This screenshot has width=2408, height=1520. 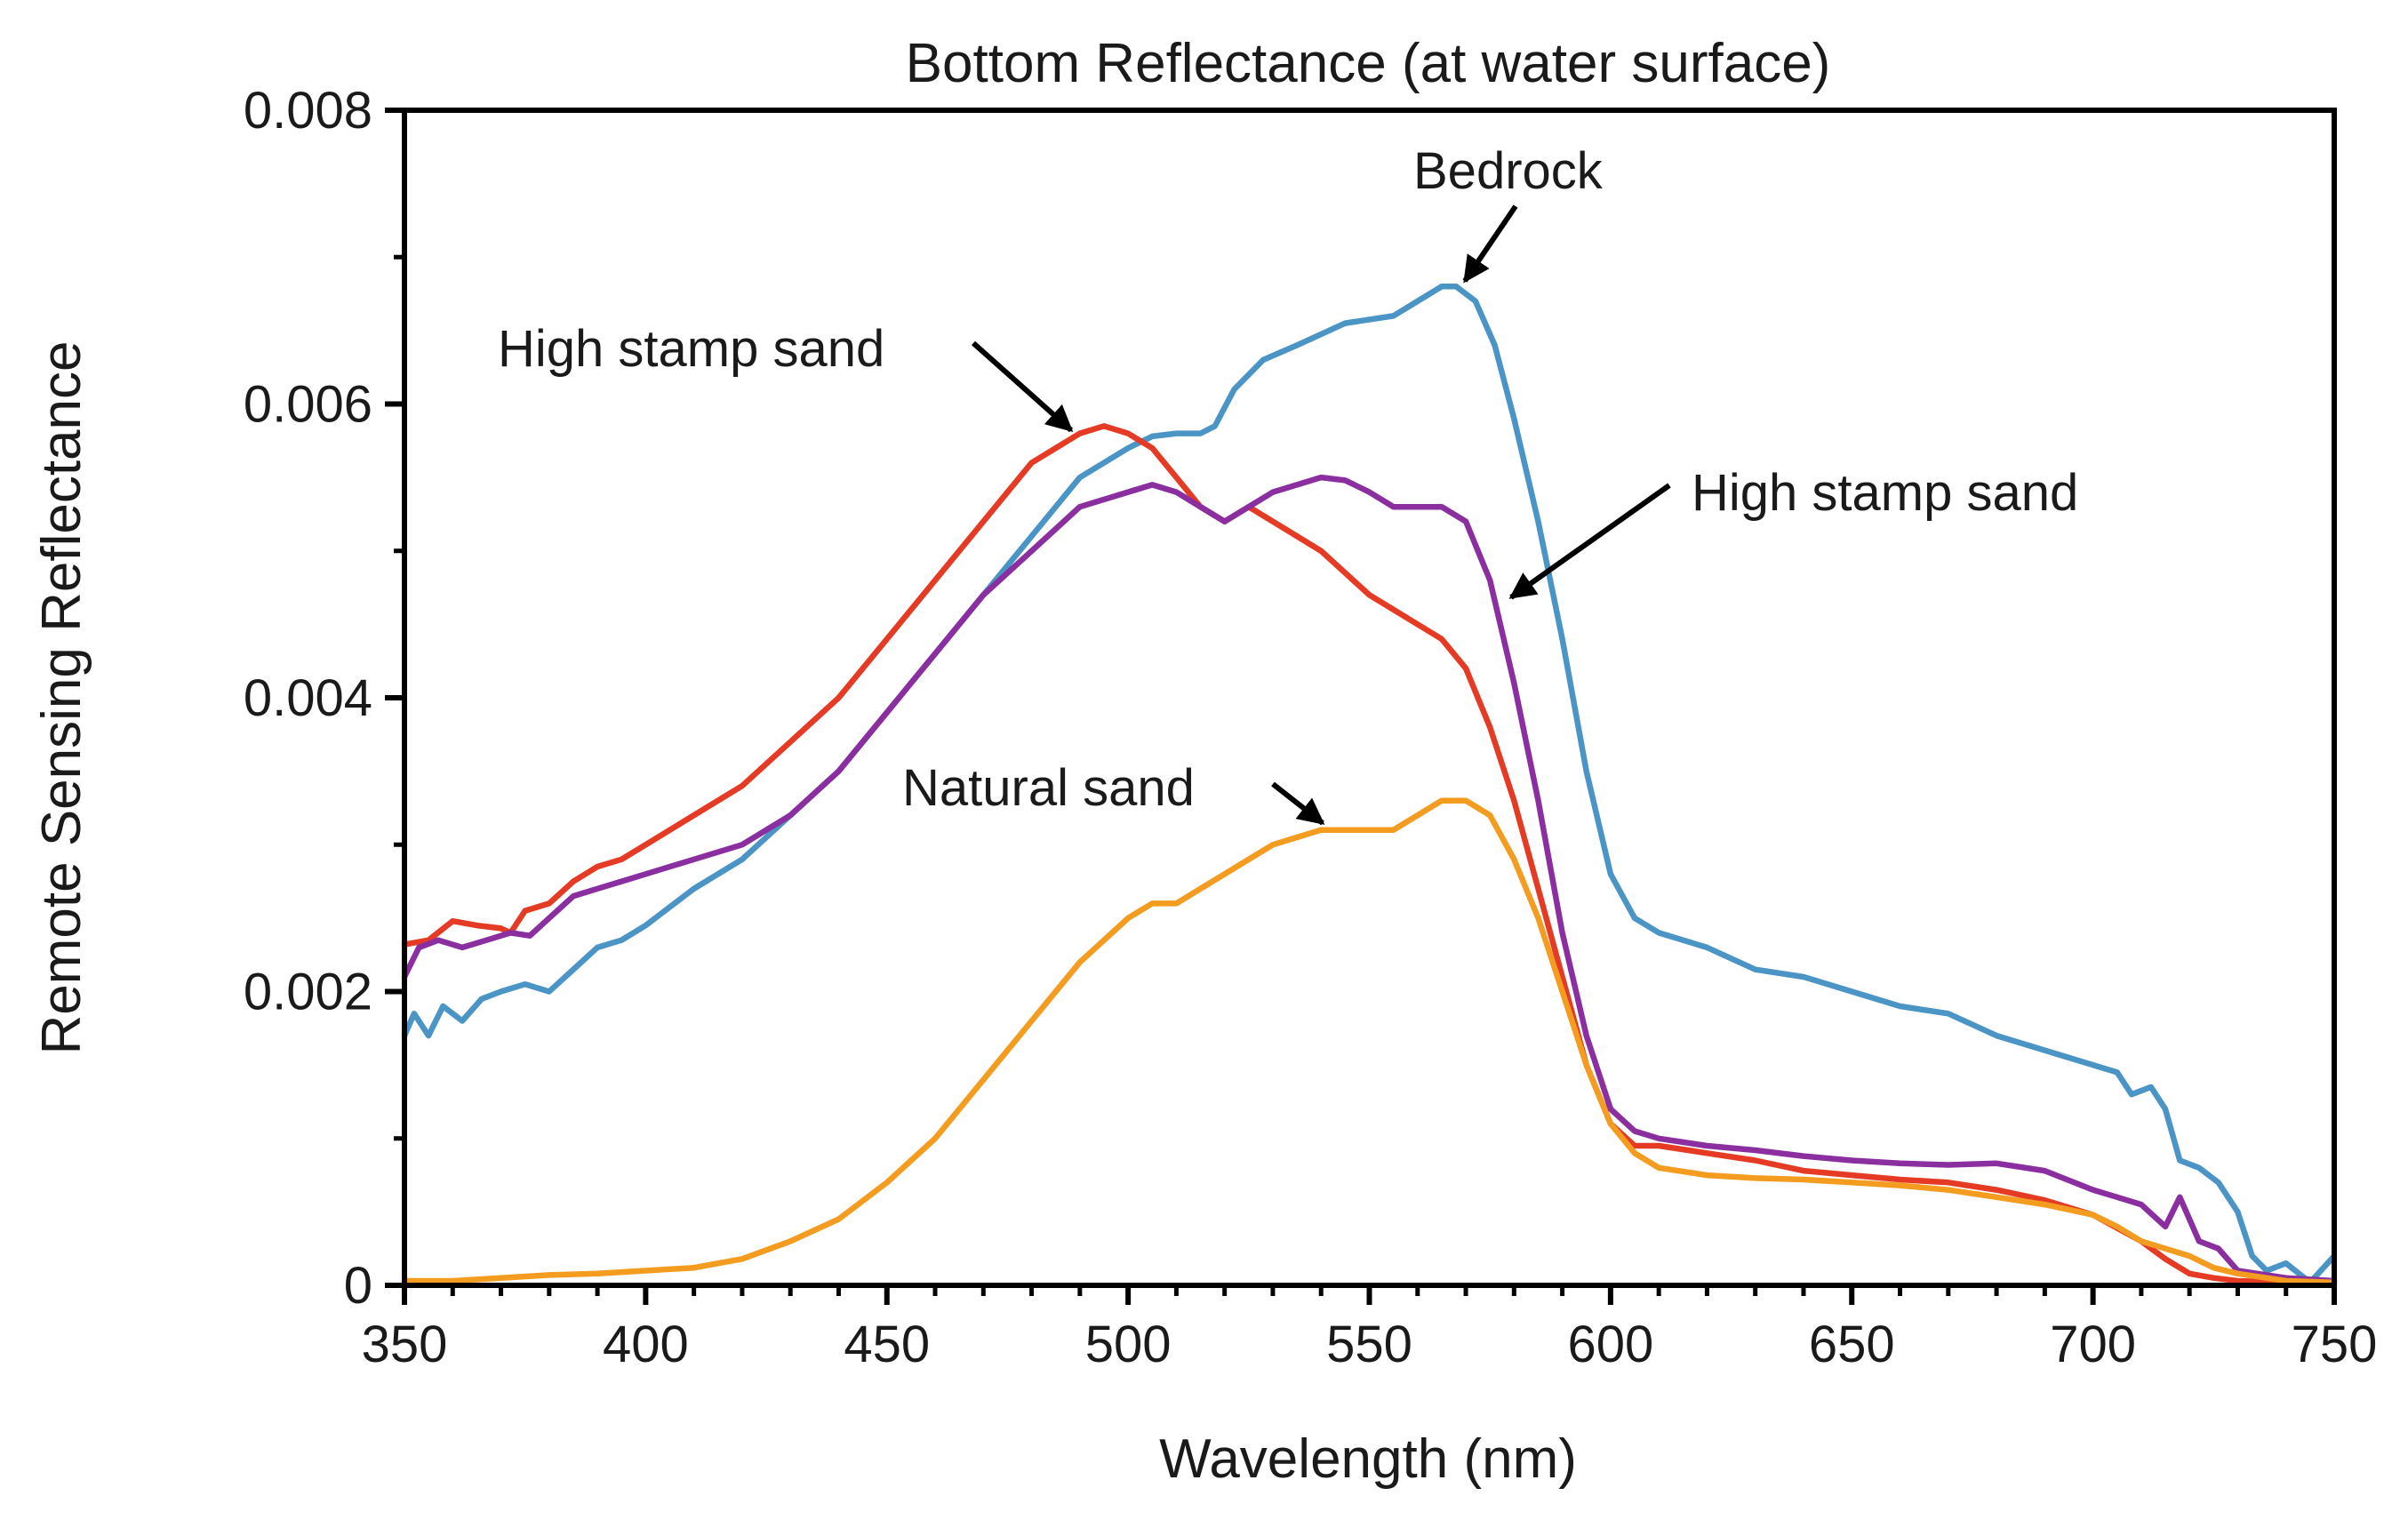 I want to click on x-tick-label: 550, so click(x=1369, y=1344).